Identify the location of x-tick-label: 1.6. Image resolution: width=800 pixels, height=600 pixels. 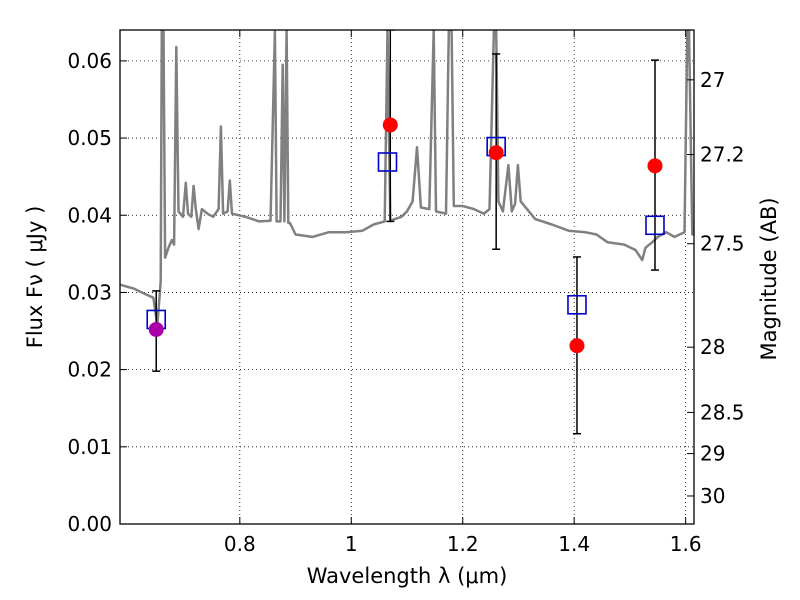
(686, 544).